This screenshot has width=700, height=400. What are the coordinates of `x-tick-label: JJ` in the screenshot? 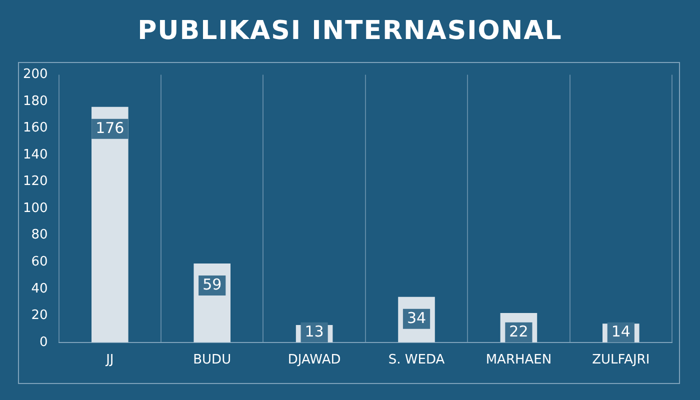 It's located at (109, 360).